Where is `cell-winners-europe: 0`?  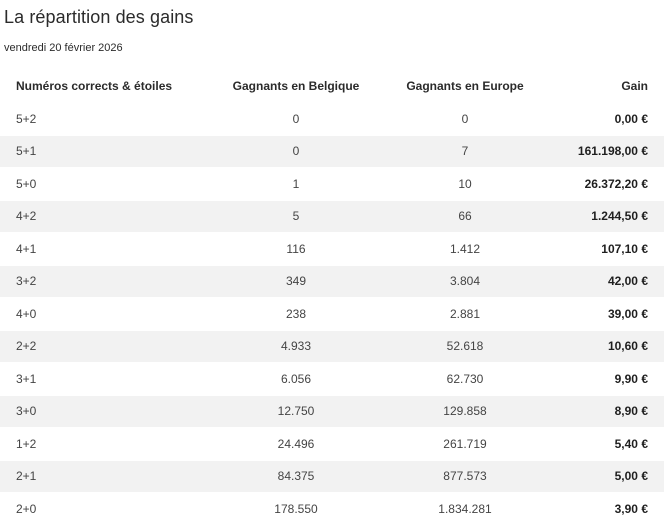 cell-winners-europe: 0 is located at coordinates (465, 118).